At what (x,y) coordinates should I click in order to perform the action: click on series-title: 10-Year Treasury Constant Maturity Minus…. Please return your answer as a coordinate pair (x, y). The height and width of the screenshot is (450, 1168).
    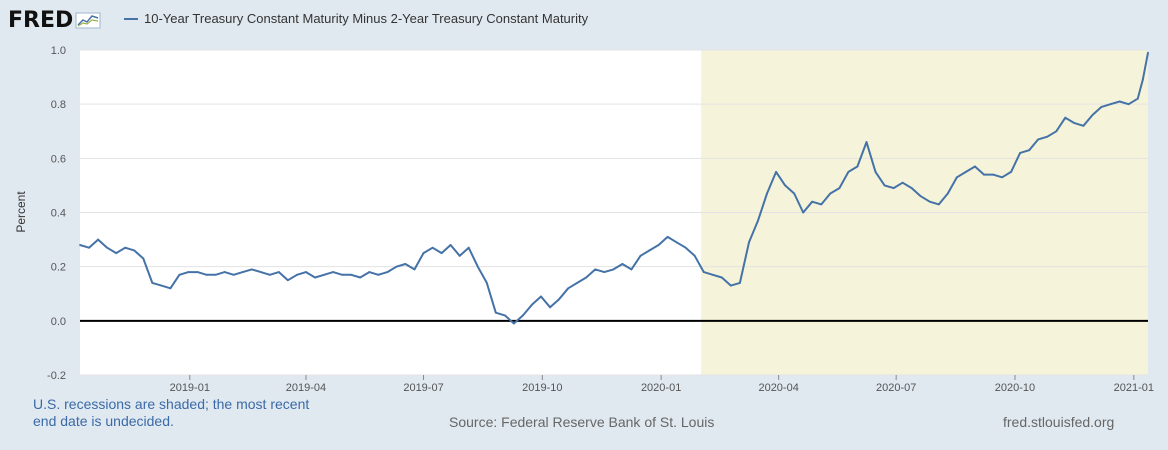
    Looking at the image, I should click on (366, 18).